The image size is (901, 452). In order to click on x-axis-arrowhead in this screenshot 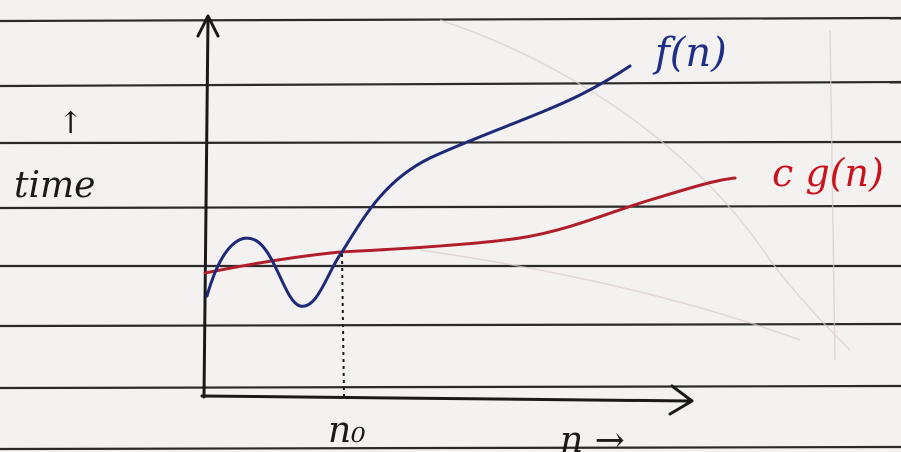, I will do `click(681, 400)`.